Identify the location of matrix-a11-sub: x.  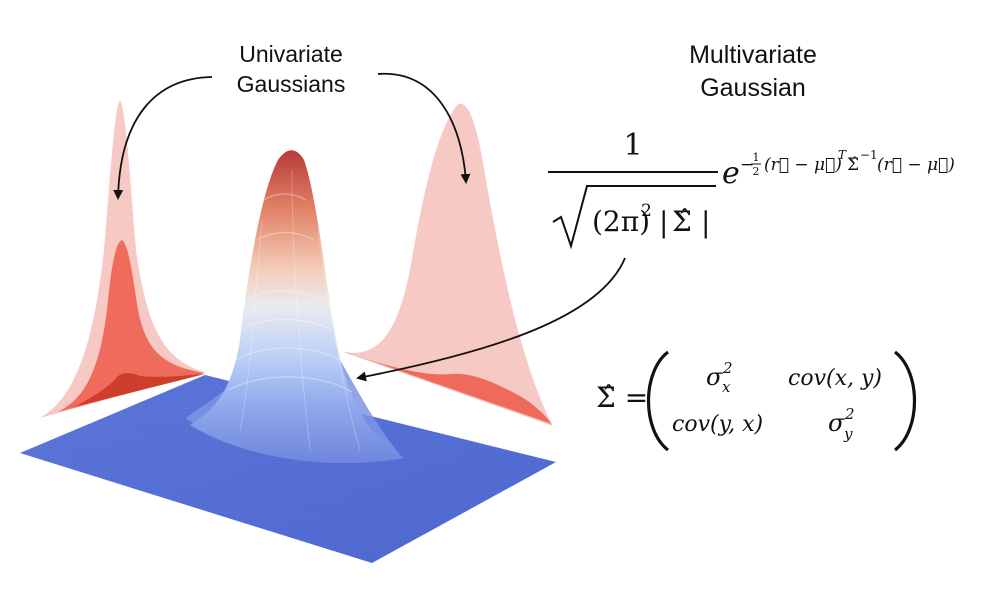
(726, 387).